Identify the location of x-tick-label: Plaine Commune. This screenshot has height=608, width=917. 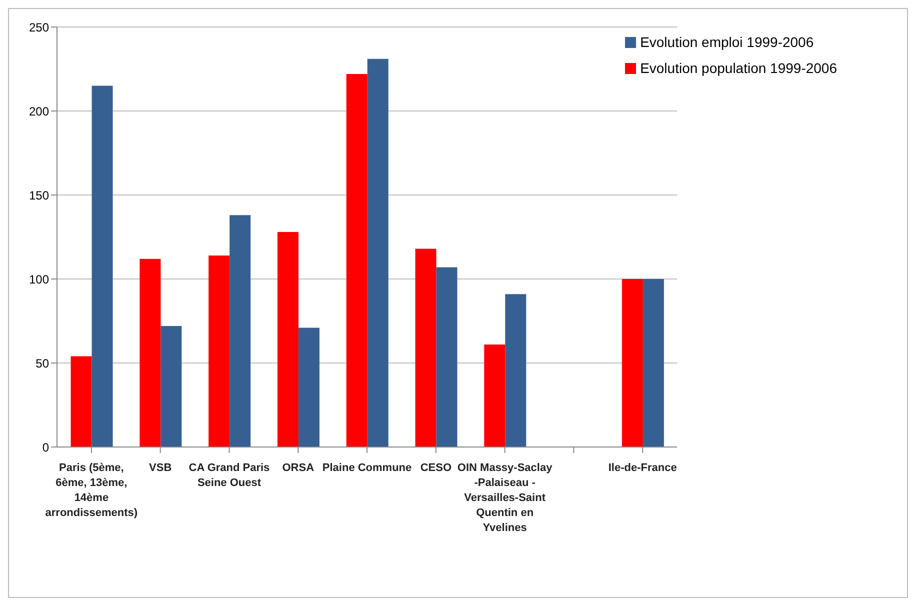
(367, 468).